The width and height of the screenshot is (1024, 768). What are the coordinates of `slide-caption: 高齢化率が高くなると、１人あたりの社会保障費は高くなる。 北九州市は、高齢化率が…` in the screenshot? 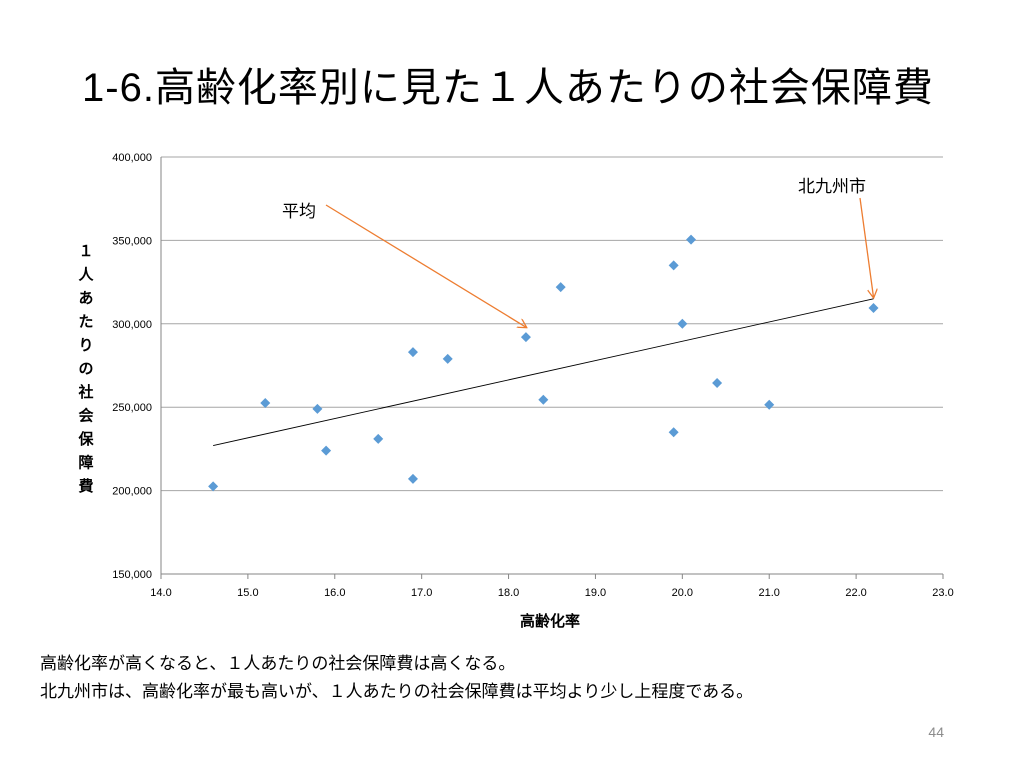 It's located at (396, 678).